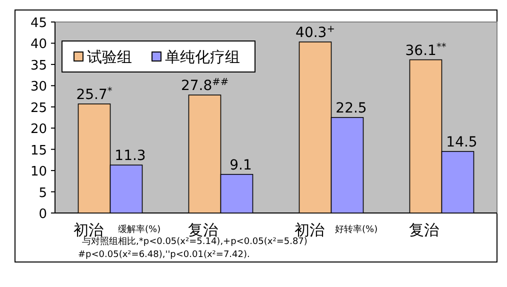  What do you see at coordinates (38, 23) in the screenshot?
I see `y-tick-label: 45` at bounding box center [38, 23].